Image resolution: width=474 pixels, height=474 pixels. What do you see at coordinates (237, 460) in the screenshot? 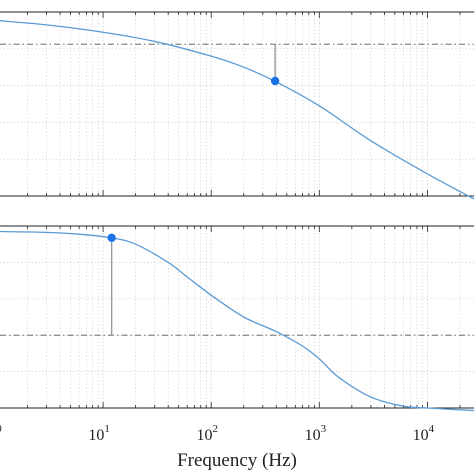
I see `x-axis-label: Frequency (Hz)` at bounding box center [237, 460].